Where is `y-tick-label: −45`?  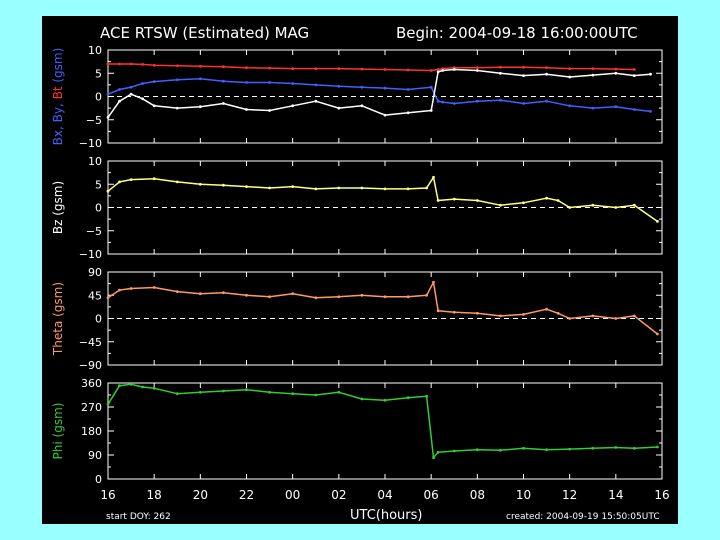 y-tick-label: −45 is located at coordinates (90, 342).